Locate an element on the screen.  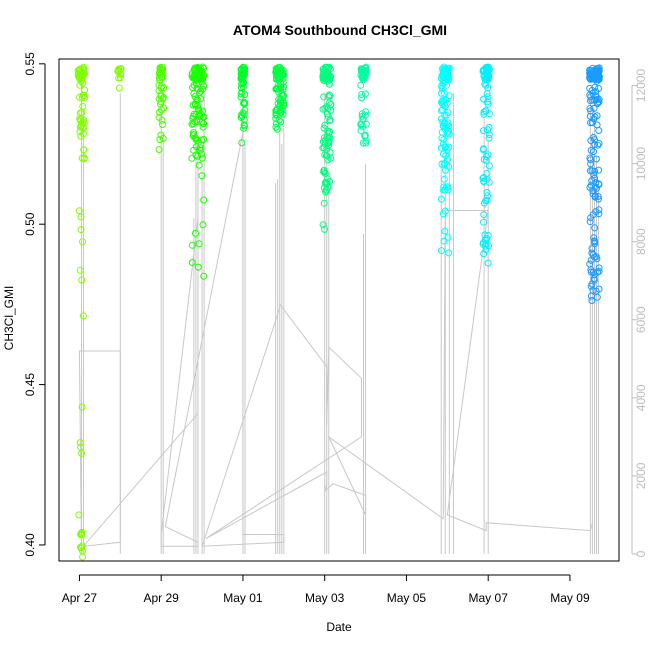
y-tick-label: 0.55 is located at coordinates (30, 64).